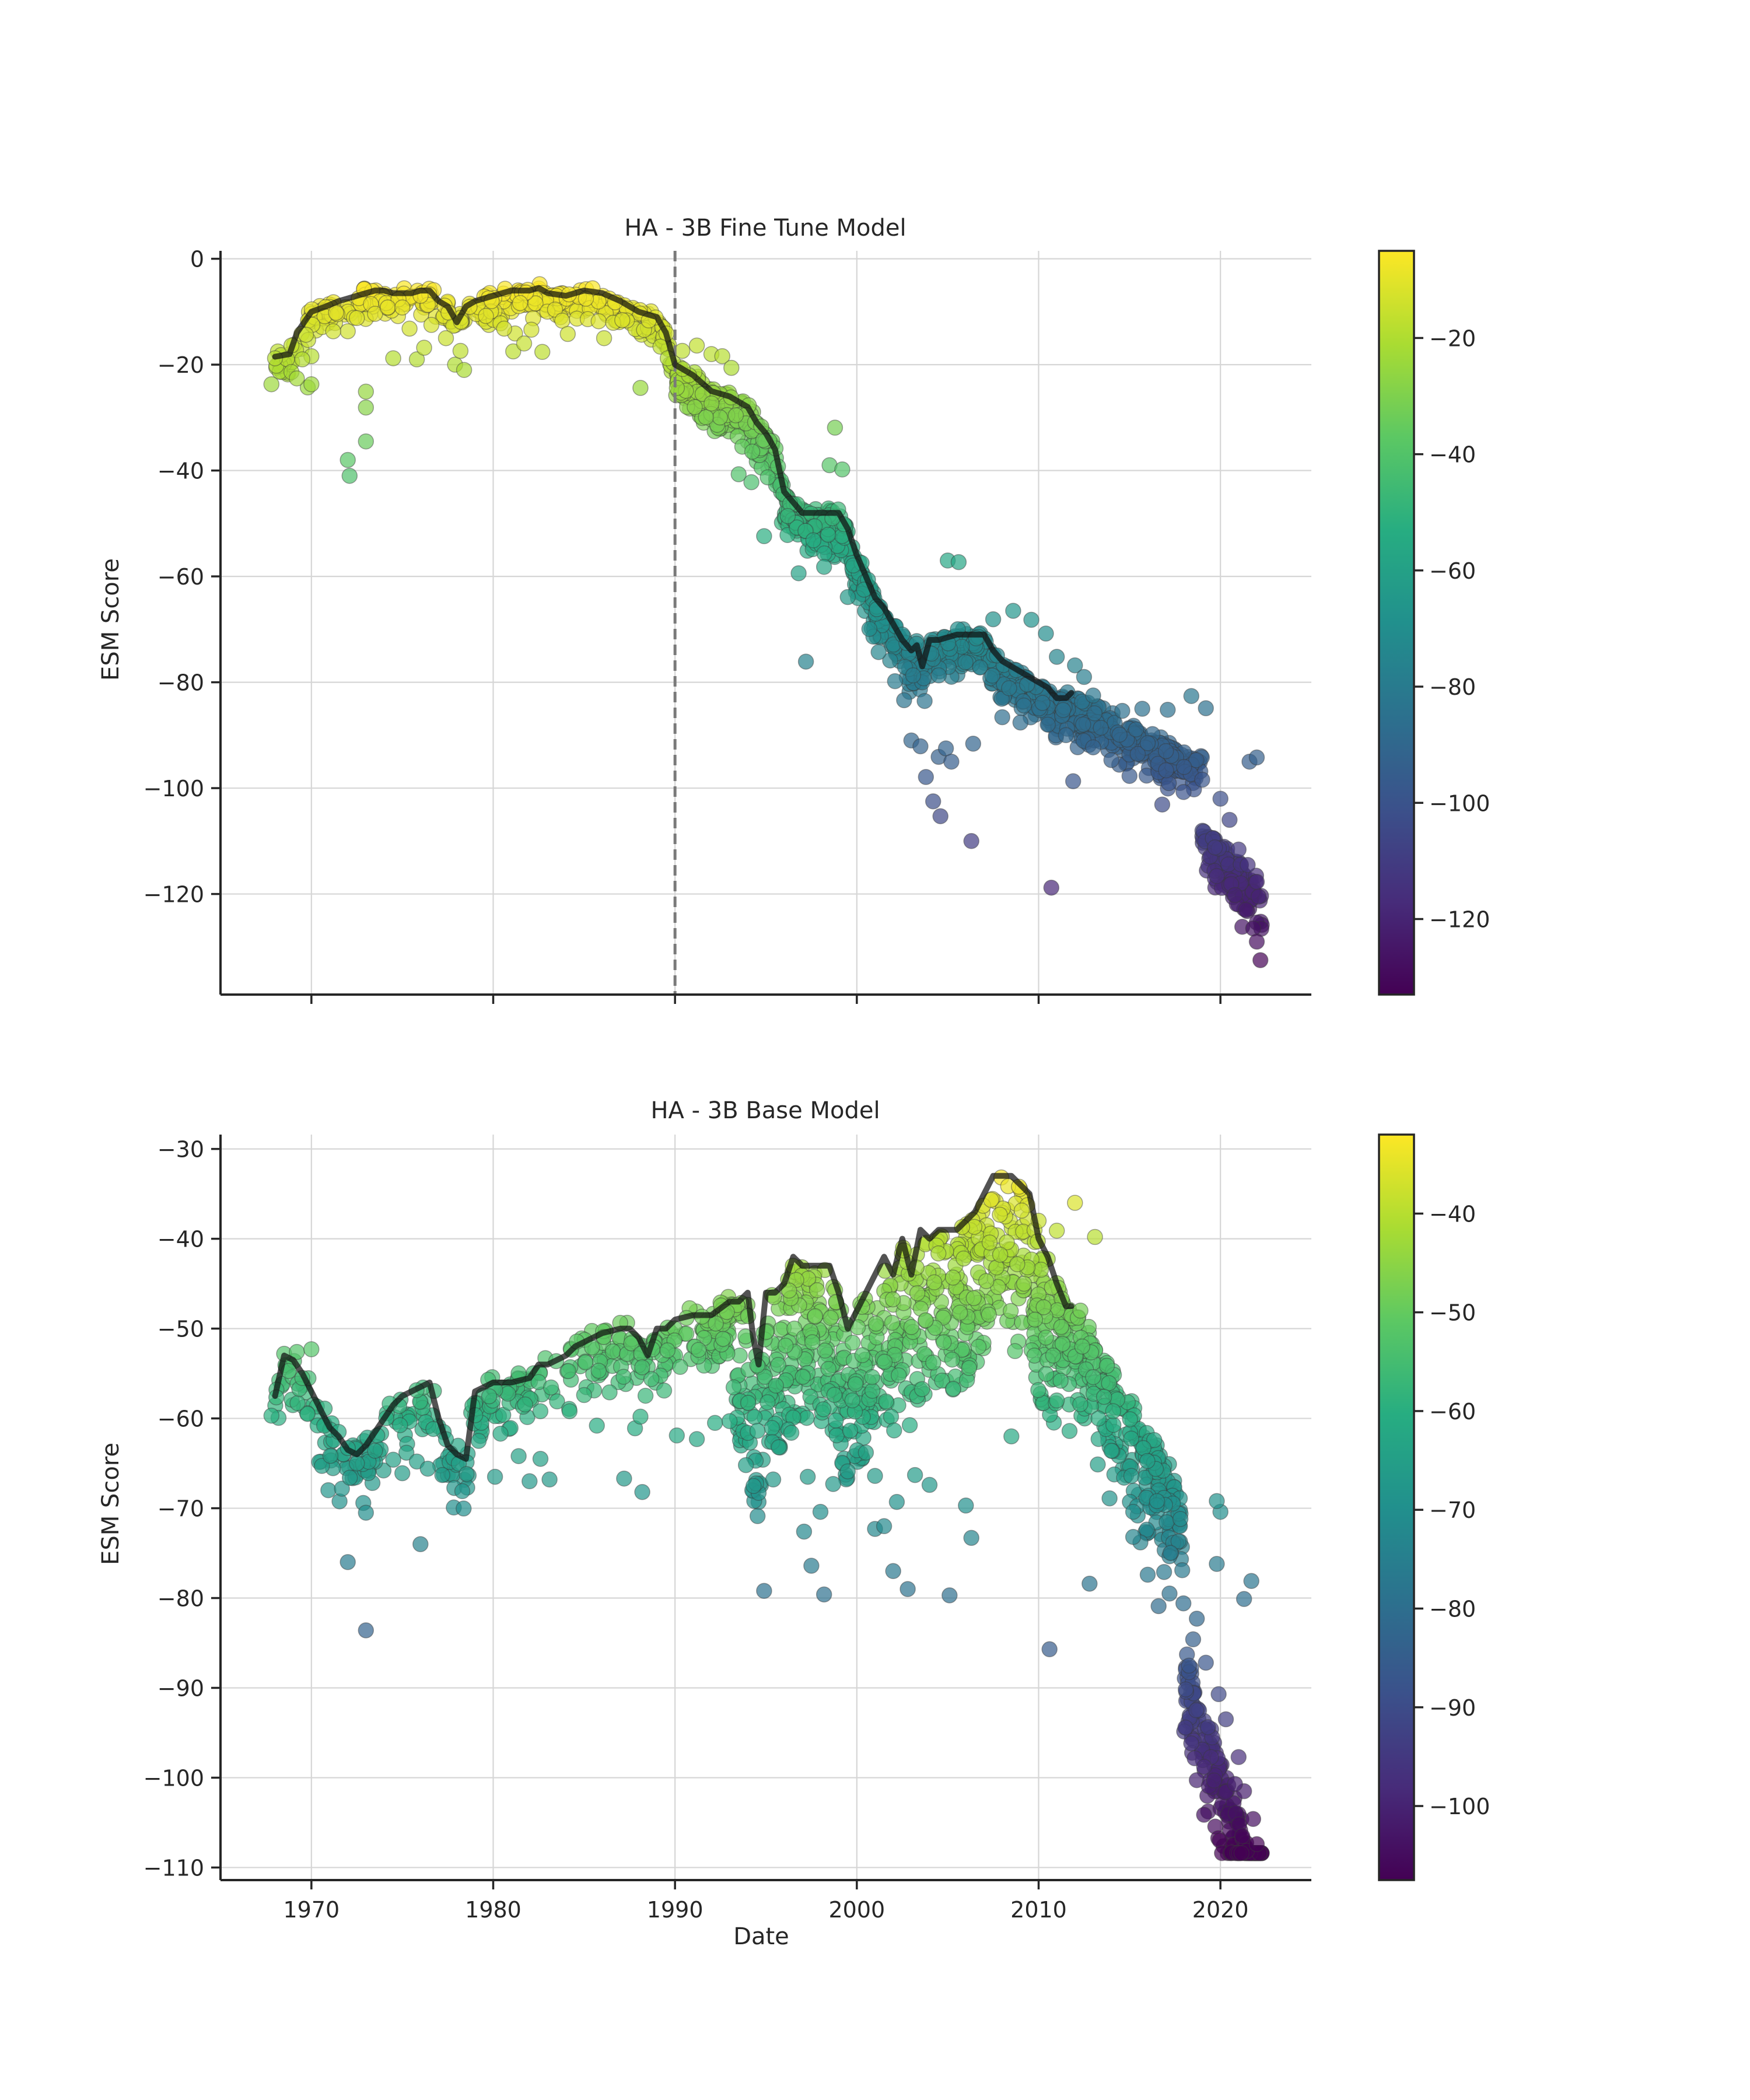 The image size is (1750, 2100). What do you see at coordinates (1452, 571) in the screenshot?
I see `colorbar-tick-label: −60` at bounding box center [1452, 571].